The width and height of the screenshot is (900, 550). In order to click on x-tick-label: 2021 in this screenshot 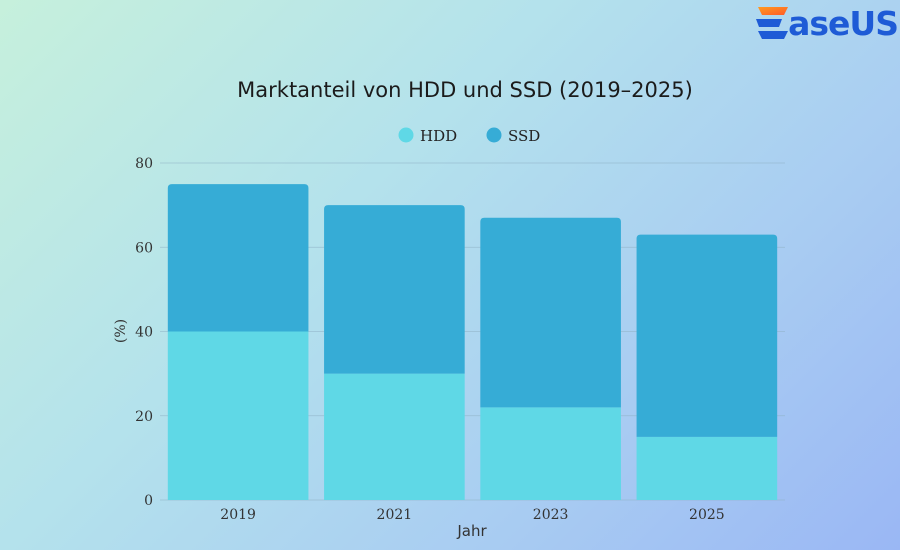, I will do `click(395, 515)`.